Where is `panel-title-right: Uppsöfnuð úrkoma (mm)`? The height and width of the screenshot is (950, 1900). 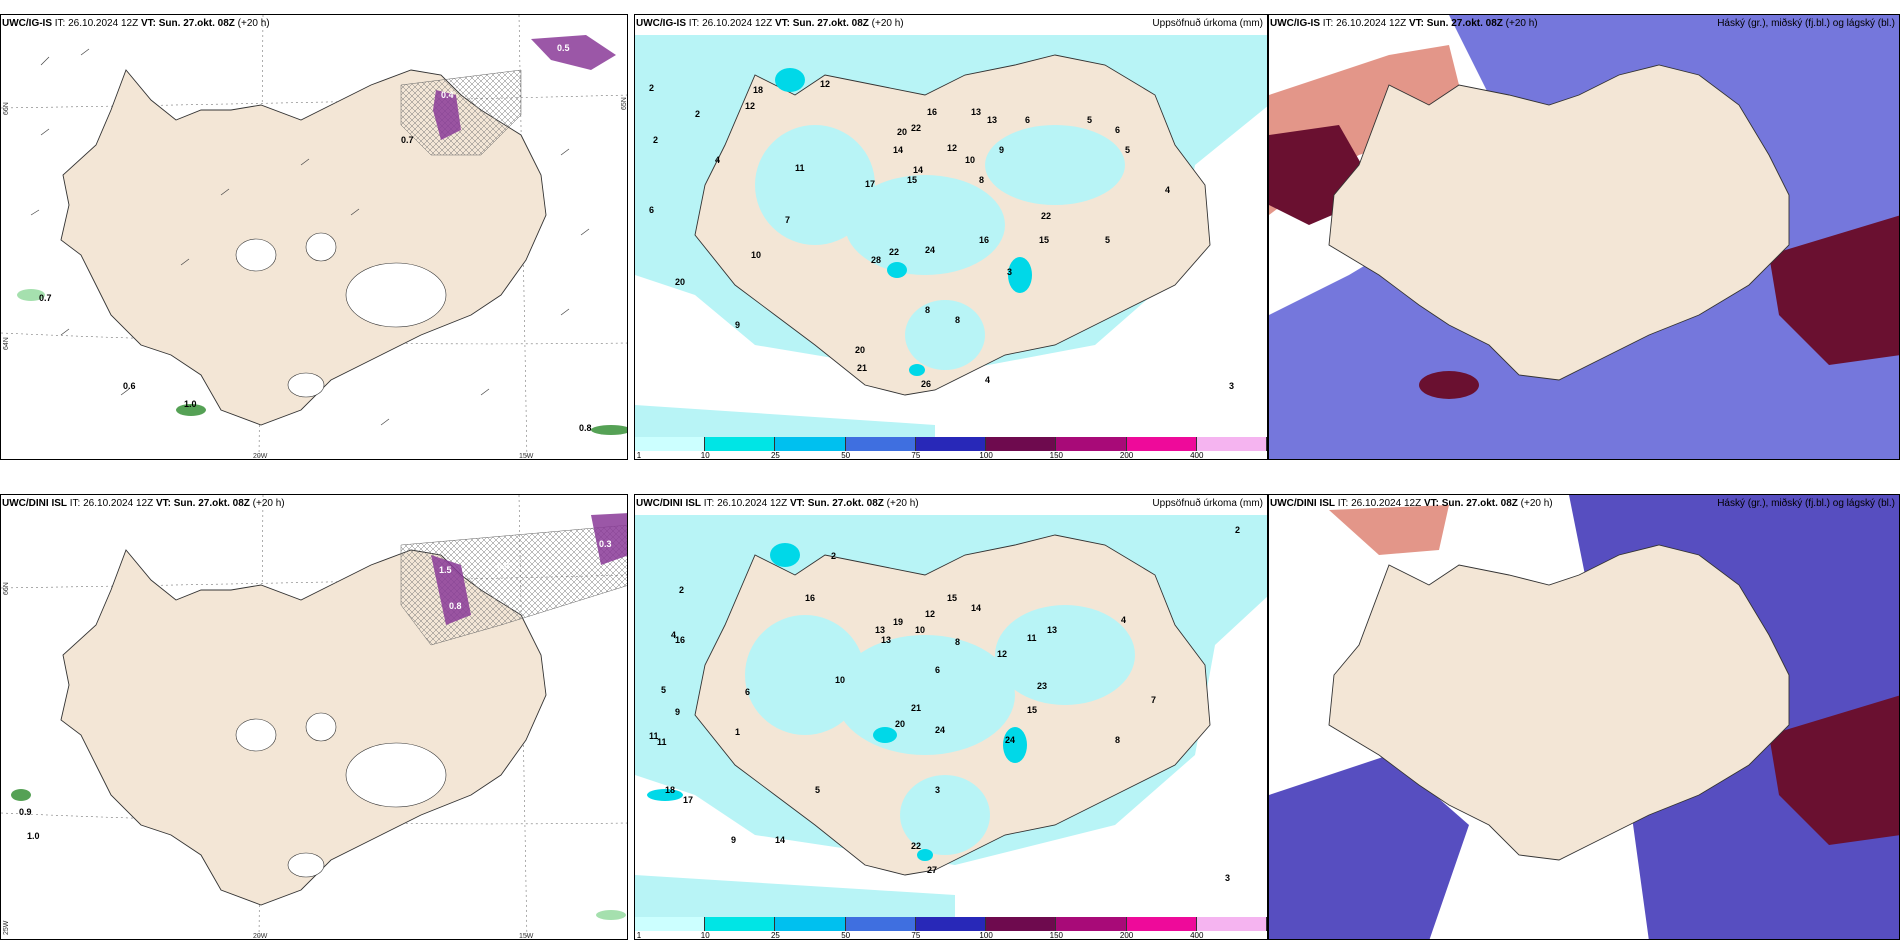
panel-title-right: Uppsöfnuð úrkoma (mm) is located at coordinates (1207, 503).